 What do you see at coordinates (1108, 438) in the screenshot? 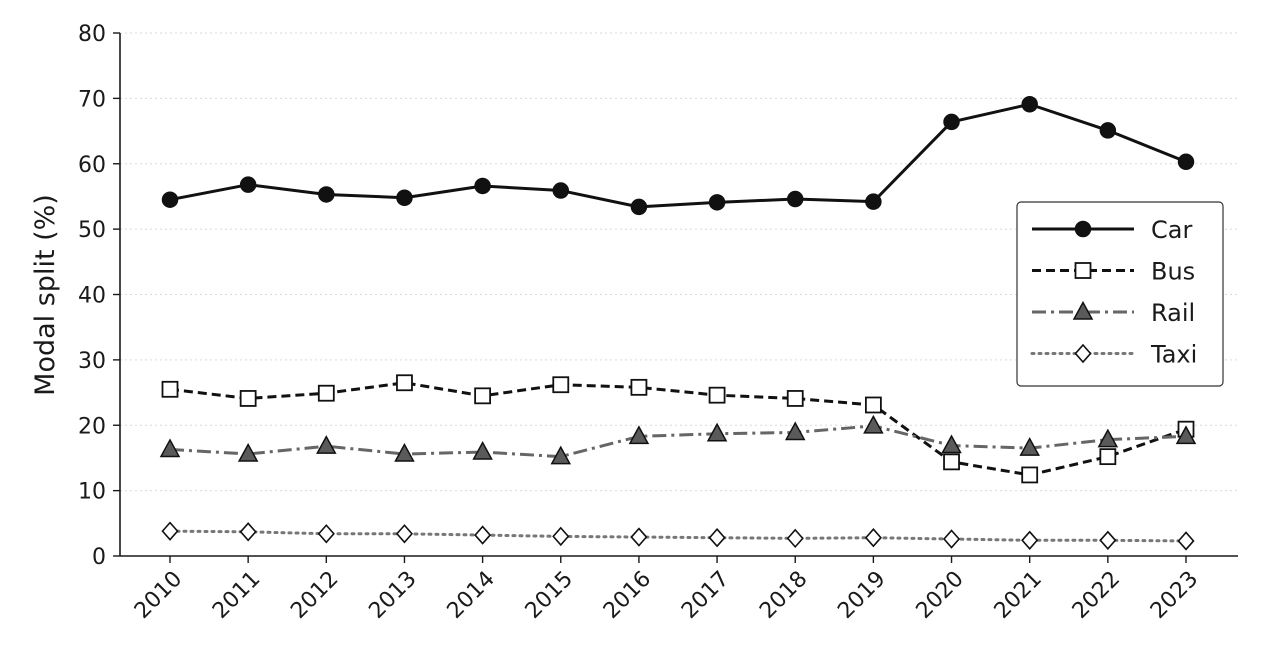
I see `rail-point-2022` at bounding box center [1108, 438].